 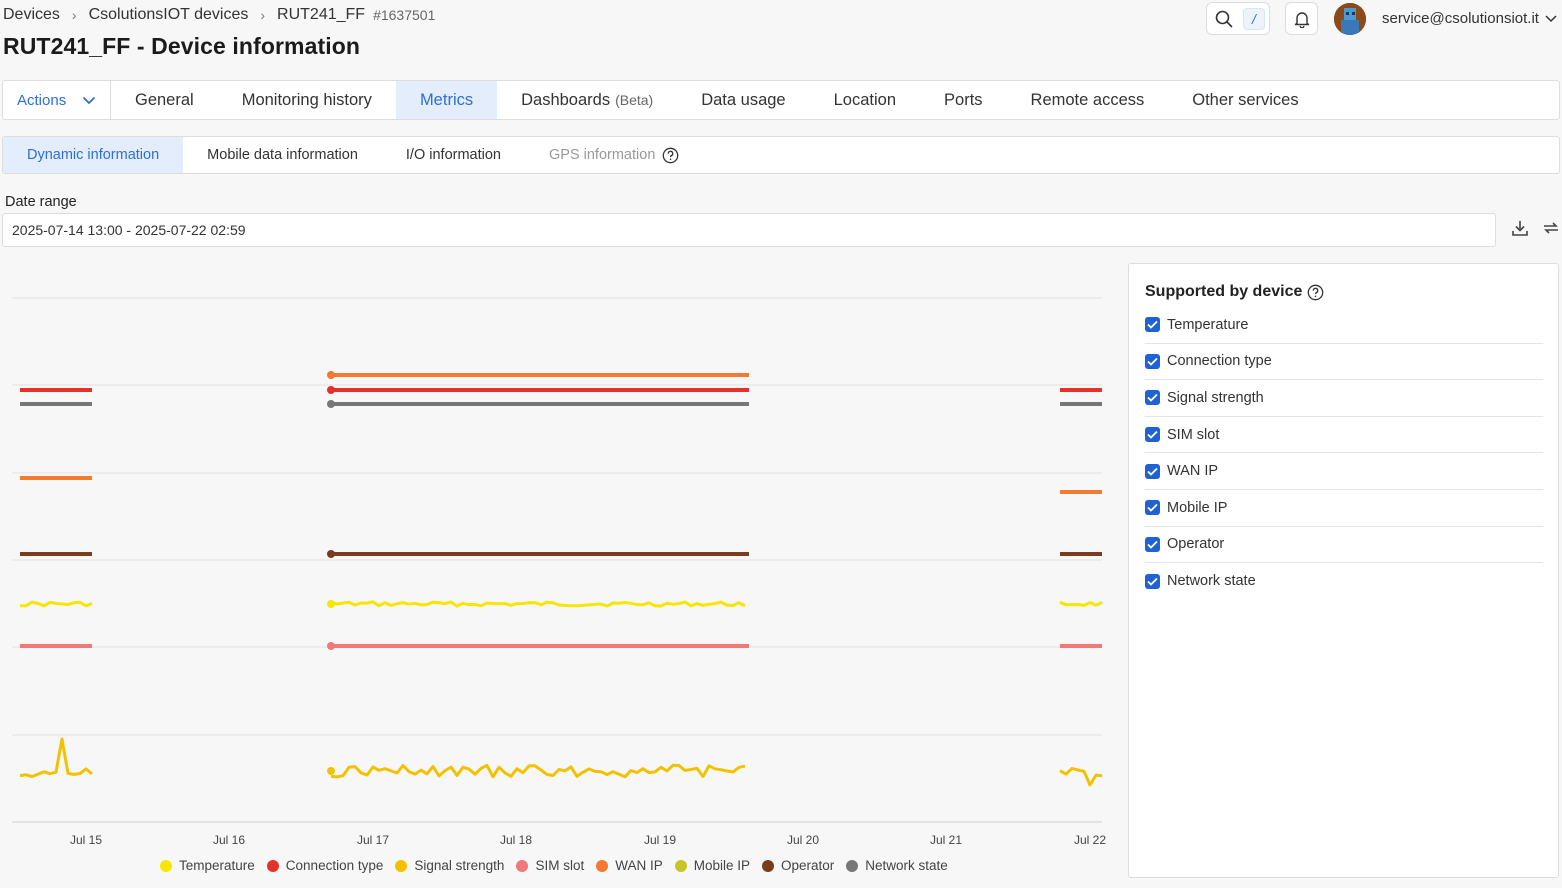 What do you see at coordinates (1344, 545) in the screenshot?
I see `metric-toggle-operator: Operator` at bounding box center [1344, 545].